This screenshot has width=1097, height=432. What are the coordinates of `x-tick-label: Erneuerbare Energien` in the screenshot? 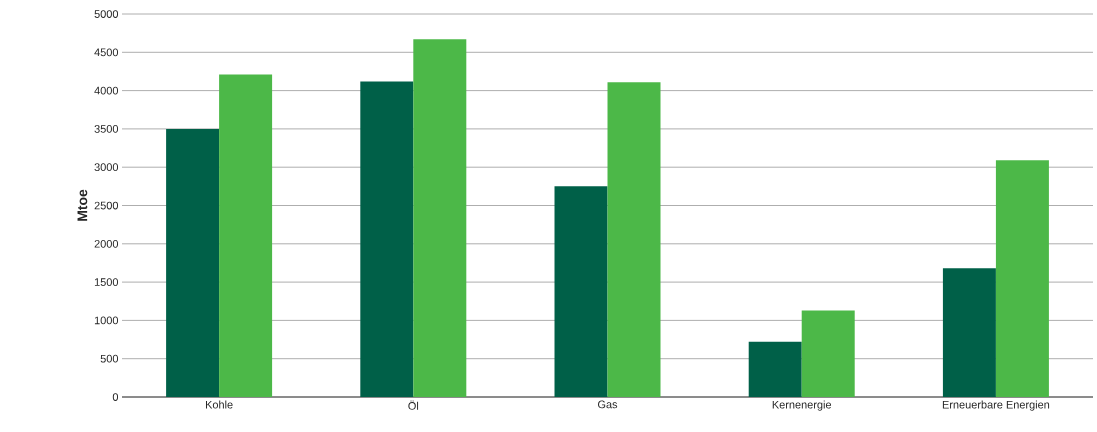 It's located at (996, 405).